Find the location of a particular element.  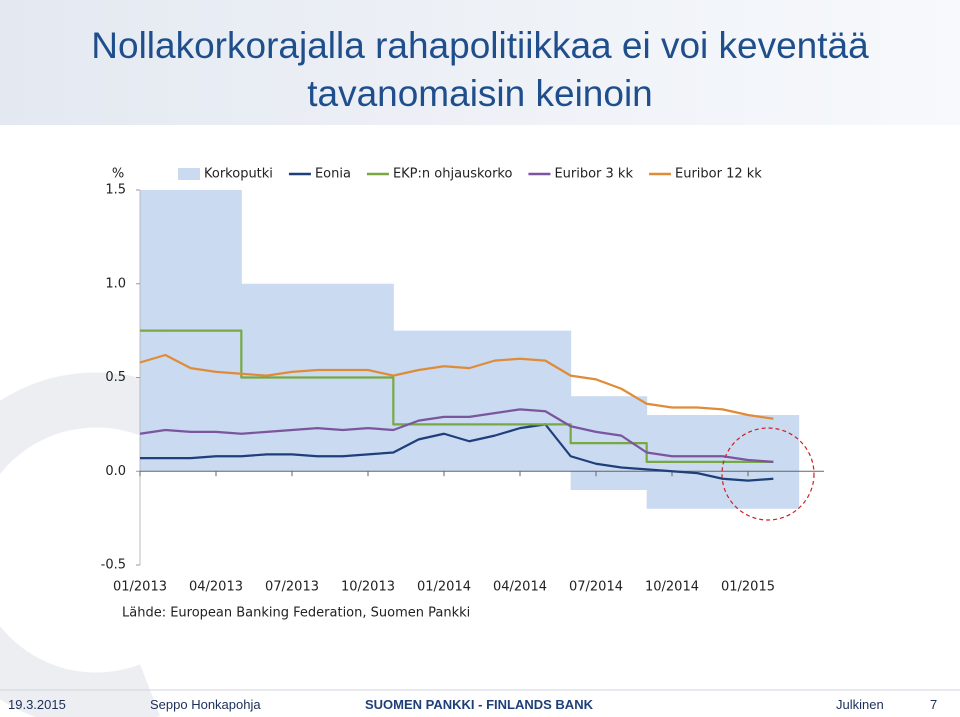

x-tick-label: 01/2015 is located at coordinates (748, 587).